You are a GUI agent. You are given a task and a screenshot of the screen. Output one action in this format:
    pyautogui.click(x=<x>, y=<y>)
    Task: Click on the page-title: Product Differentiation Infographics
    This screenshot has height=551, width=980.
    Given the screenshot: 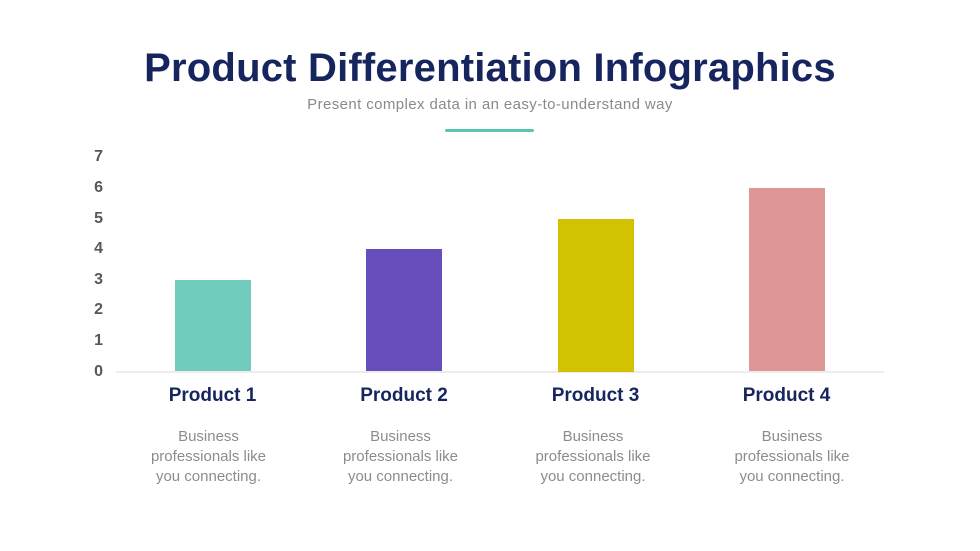 What is the action you would take?
    pyautogui.click(x=490, y=67)
    